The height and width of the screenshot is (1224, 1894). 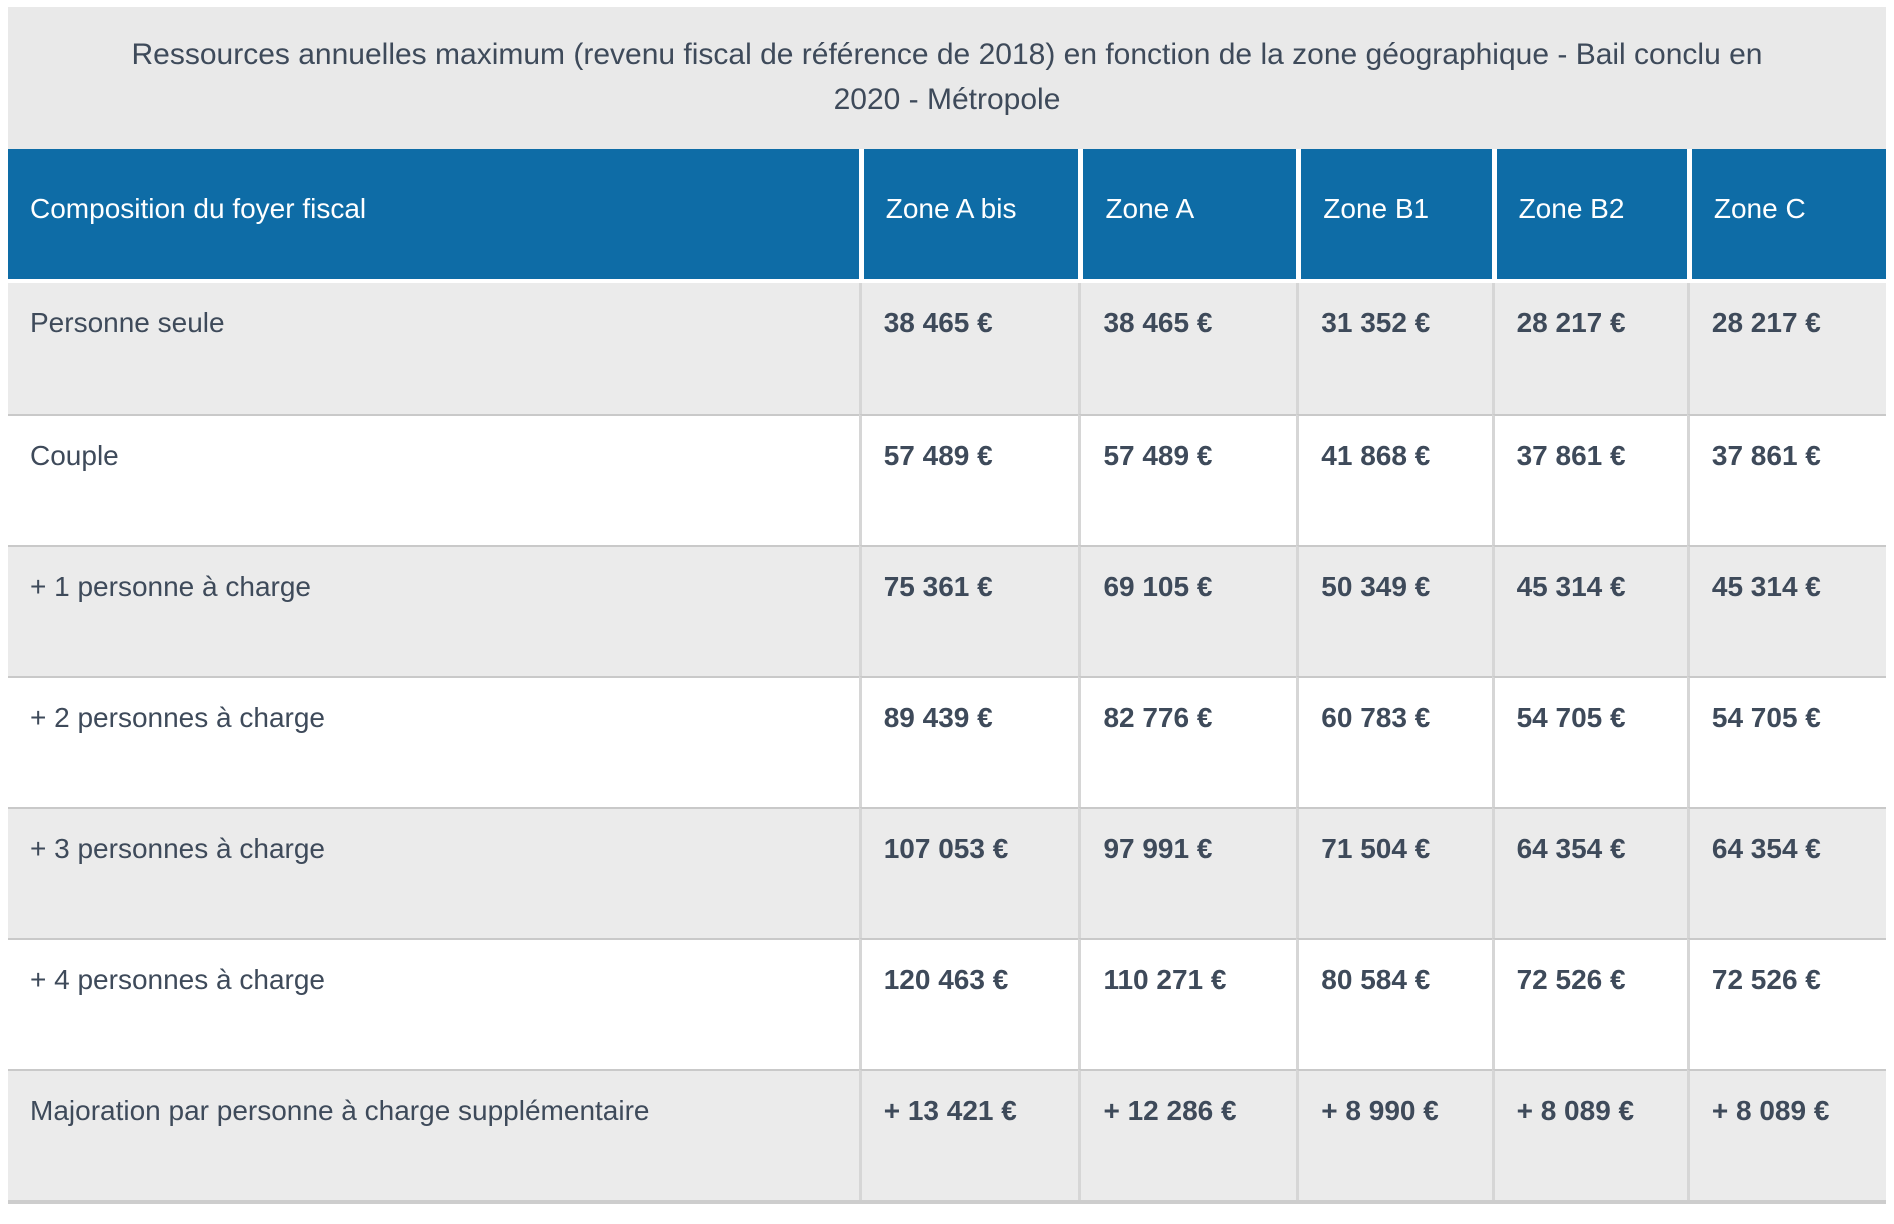 I want to click on value-cell: + 12 286 €, so click(x=1187, y=1134).